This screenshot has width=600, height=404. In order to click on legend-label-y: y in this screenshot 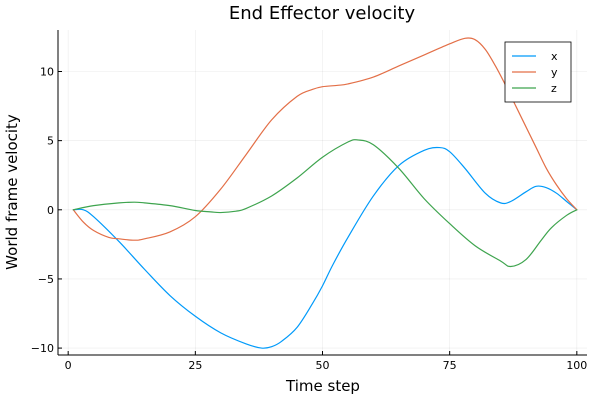, I will do `click(554, 72)`.